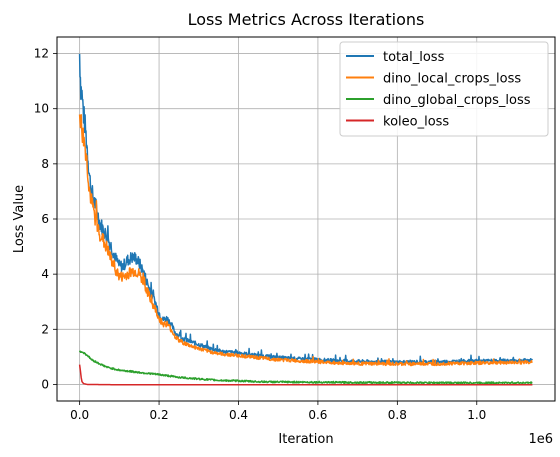 Image resolution: width=560 pixels, height=457 pixels. What do you see at coordinates (317, 415) in the screenshot?
I see `x-tick-label: 0.6` at bounding box center [317, 415].